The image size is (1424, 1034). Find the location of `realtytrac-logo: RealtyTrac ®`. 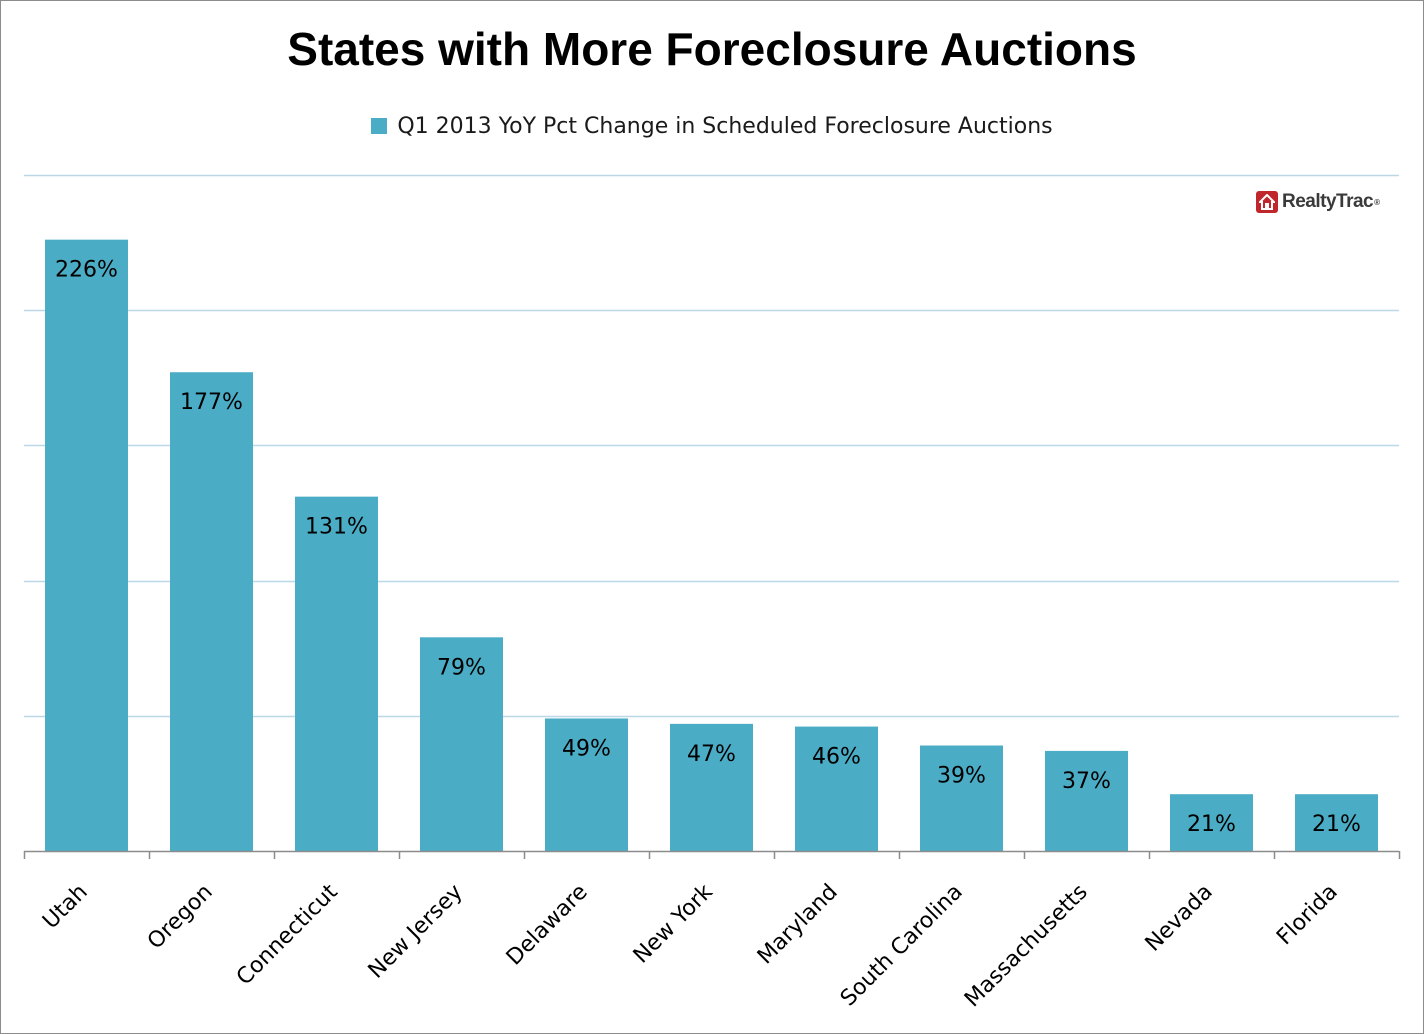

realtytrac-logo: RealtyTrac ® is located at coordinates (1318, 202).